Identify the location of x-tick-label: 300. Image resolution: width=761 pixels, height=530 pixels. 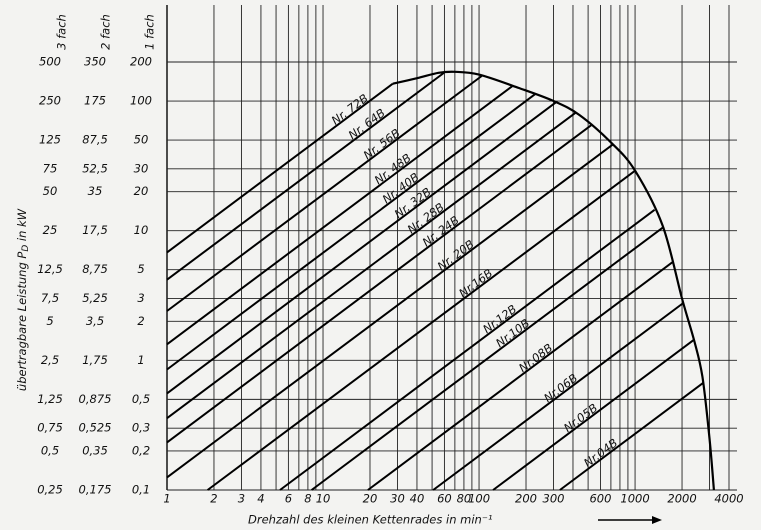
(554, 499).